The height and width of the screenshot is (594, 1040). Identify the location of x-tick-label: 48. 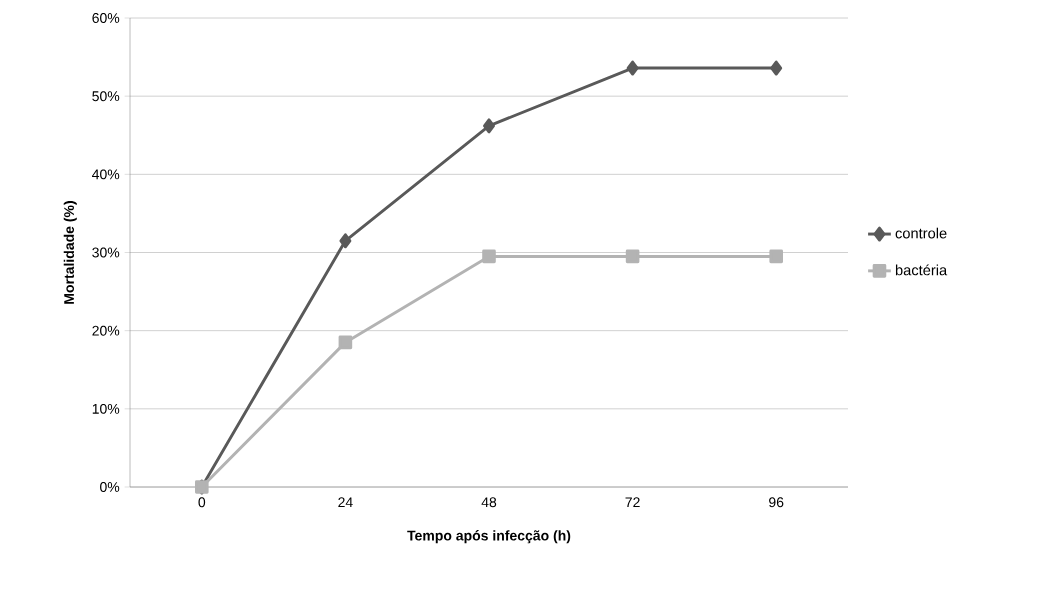
(489, 502).